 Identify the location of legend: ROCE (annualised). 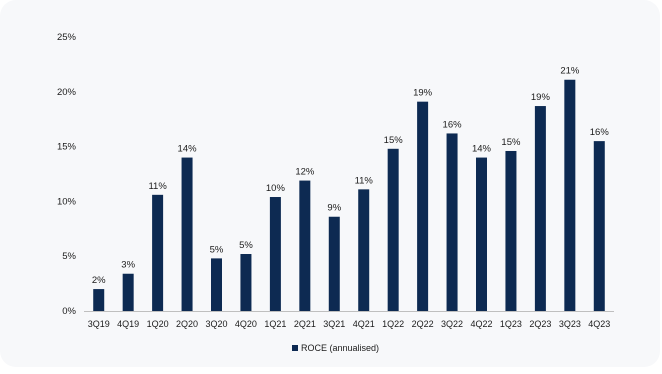
(335, 348).